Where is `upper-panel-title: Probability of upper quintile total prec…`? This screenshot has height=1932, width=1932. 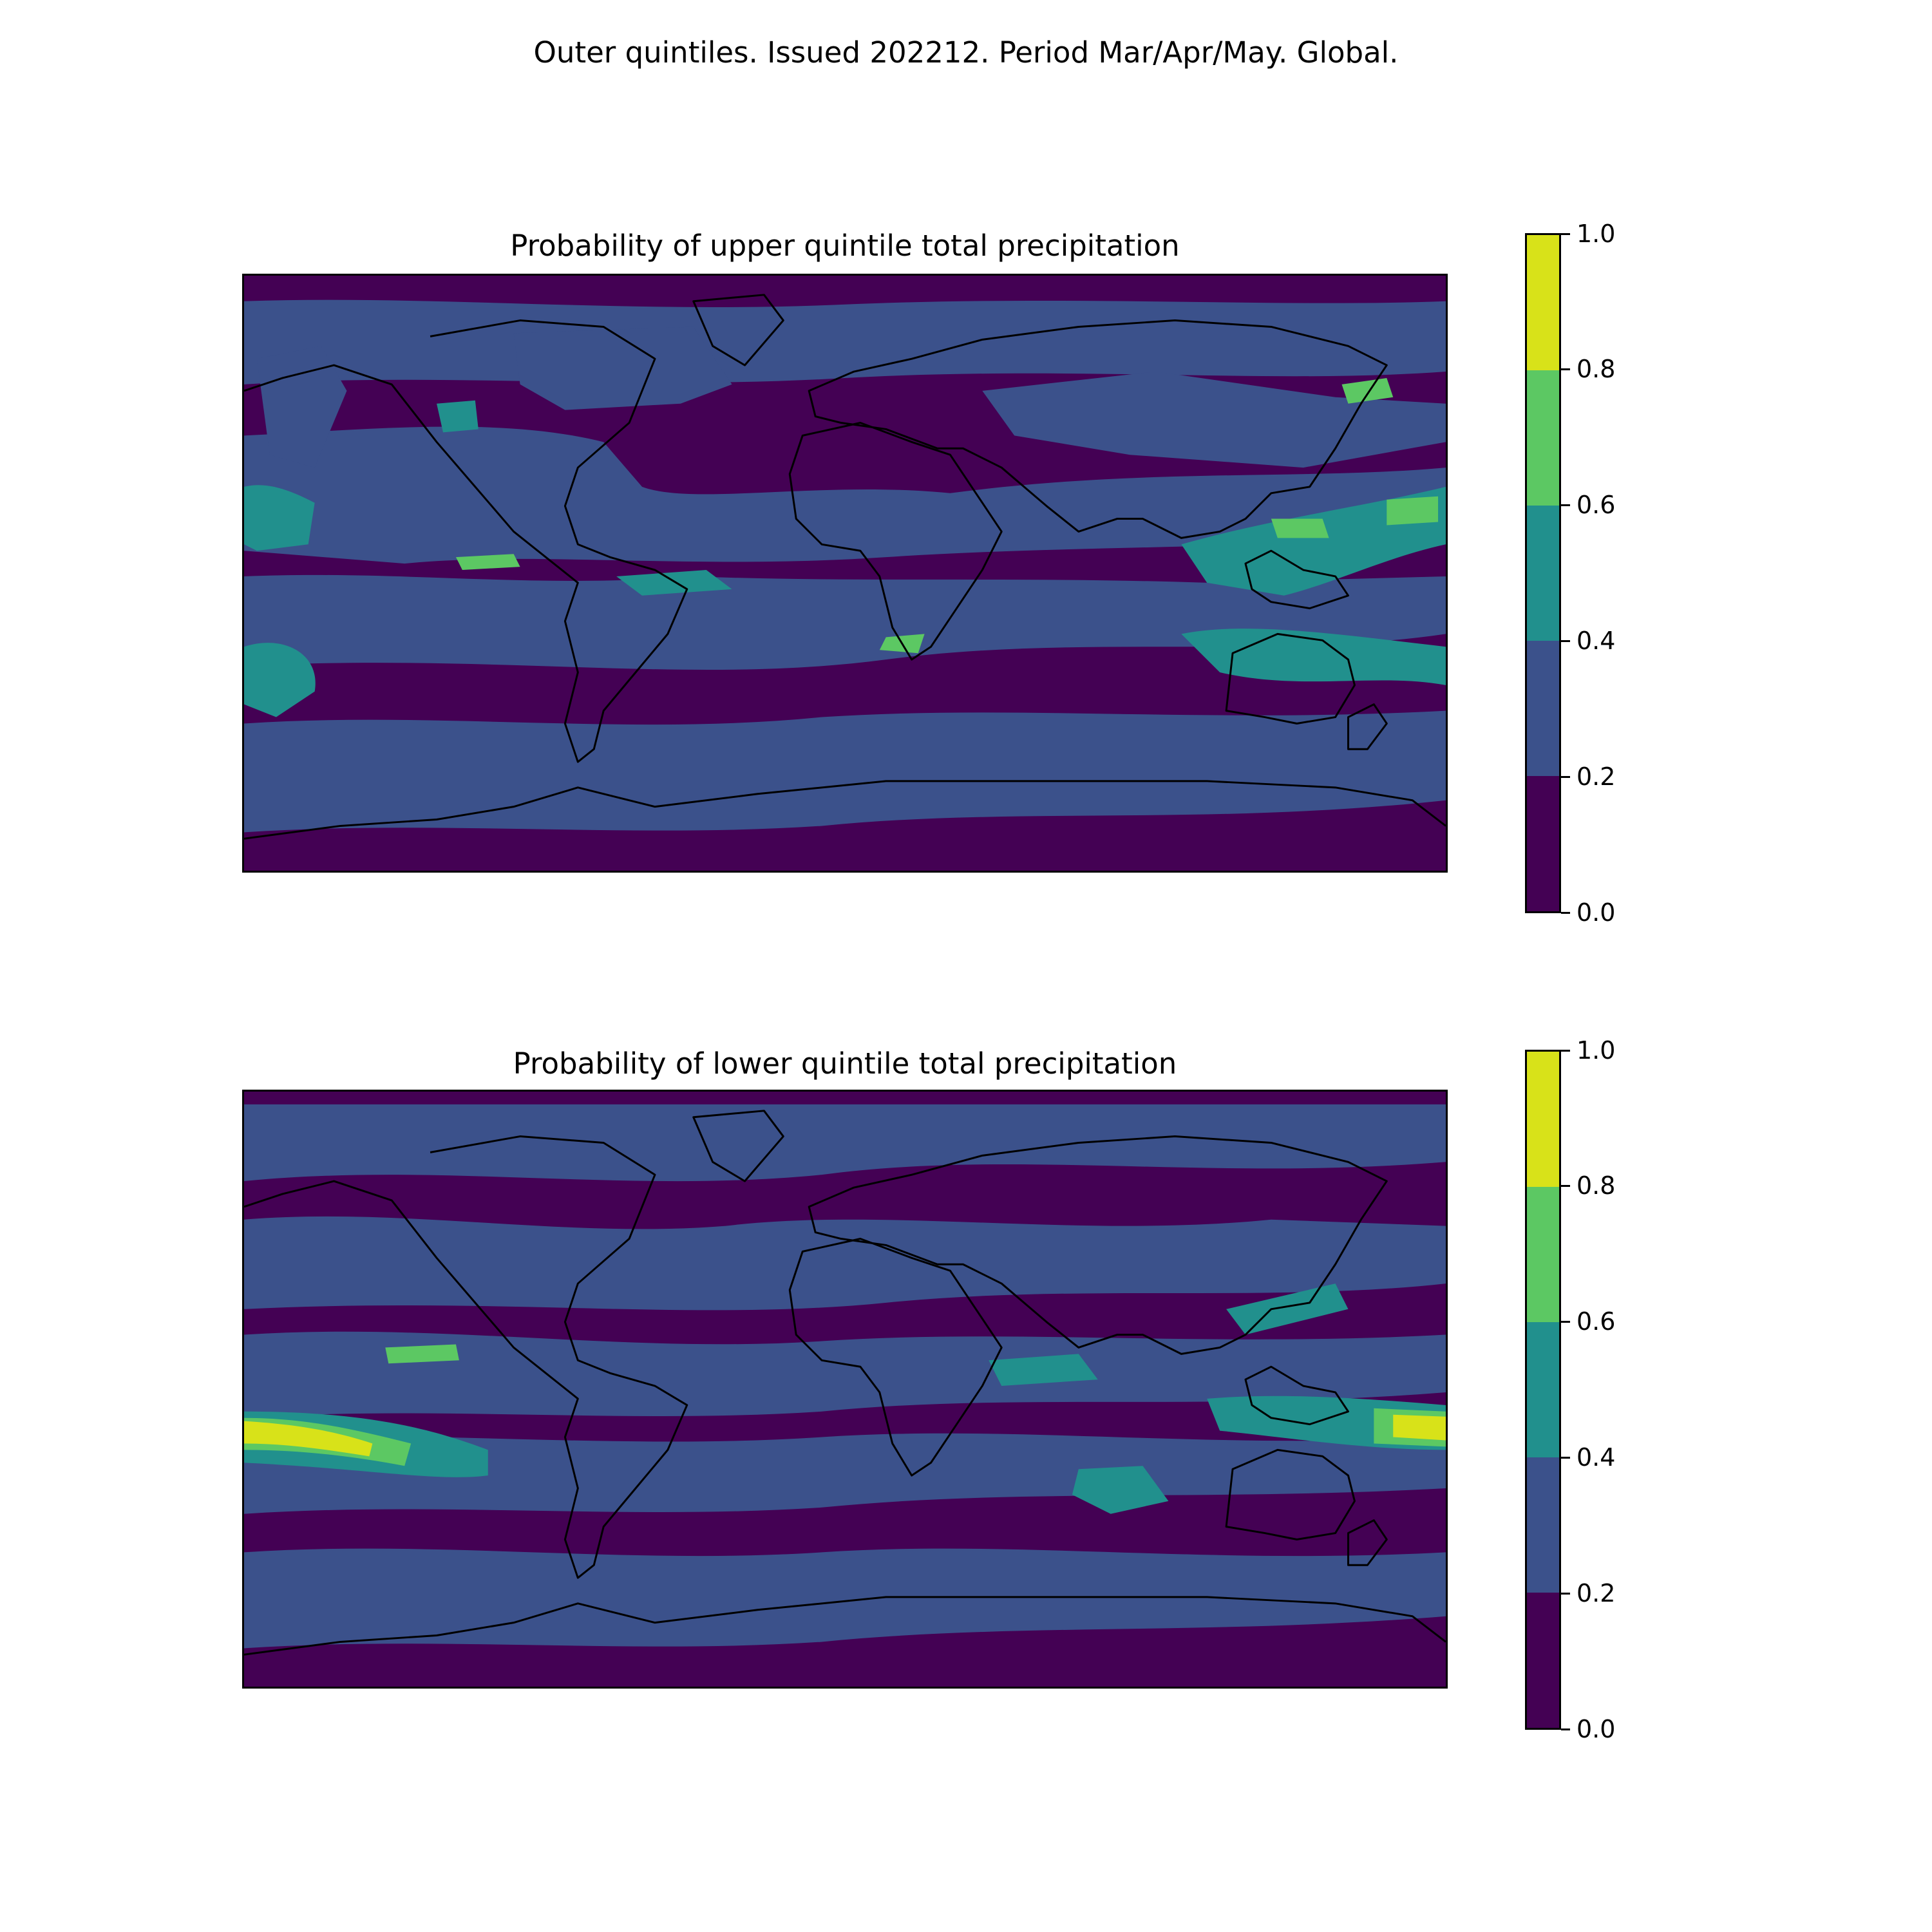
upper-panel-title: Probability of upper quintile total prec… is located at coordinates (845, 246).